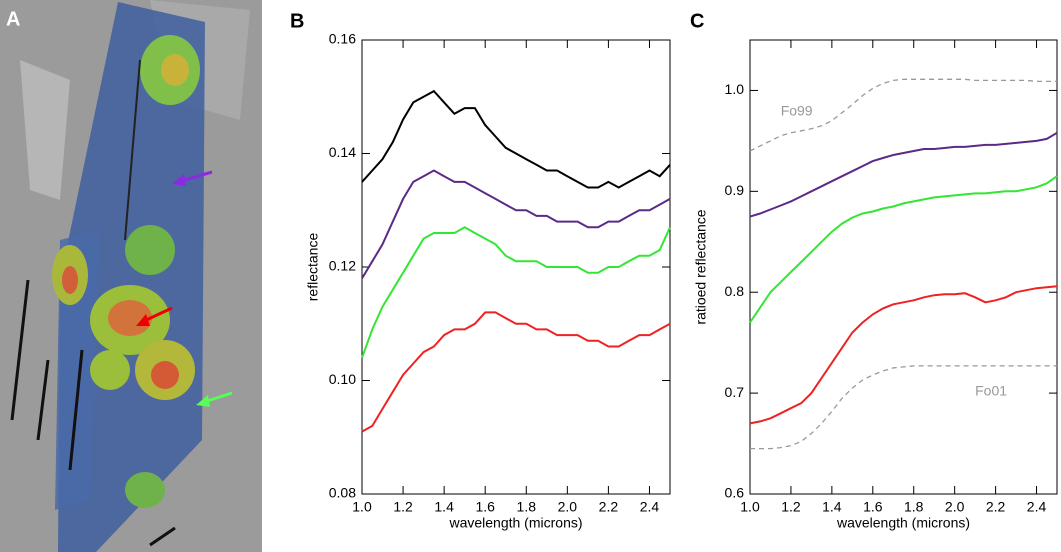  Describe the element at coordinates (297, 21) in the screenshot. I see `panel-label: B` at that location.